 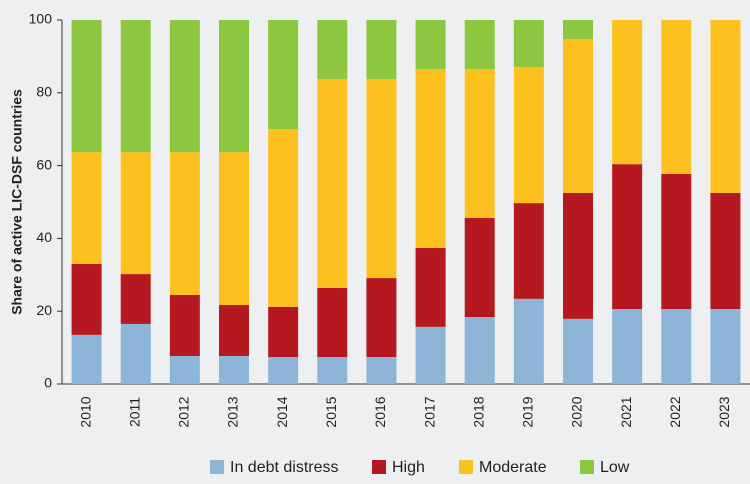 What do you see at coordinates (724, 411) in the screenshot?
I see `x-tick-label: 2023` at bounding box center [724, 411].